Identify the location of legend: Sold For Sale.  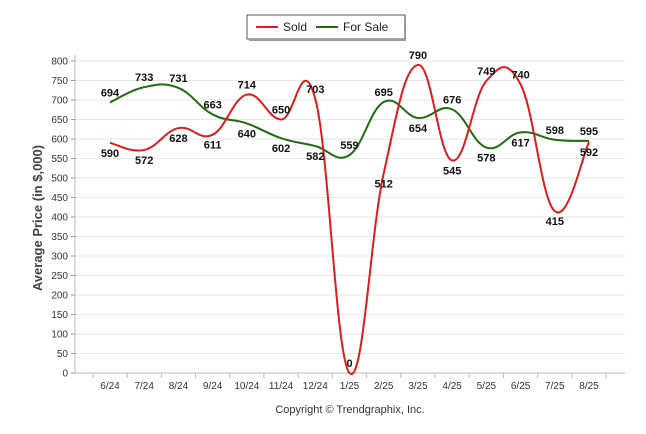
(326, 27).